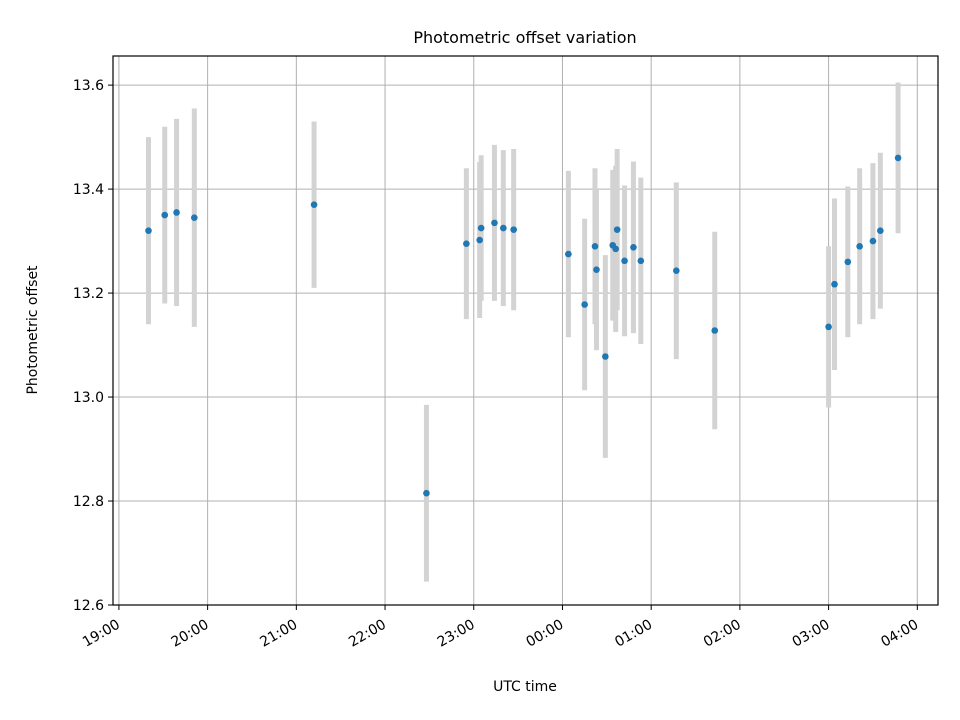 The width and height of the screenshot is (960, 720). I want to click on y-axis: 12.6 12.8 13.0 13.2 13.4 13.6, so click(93, 346).